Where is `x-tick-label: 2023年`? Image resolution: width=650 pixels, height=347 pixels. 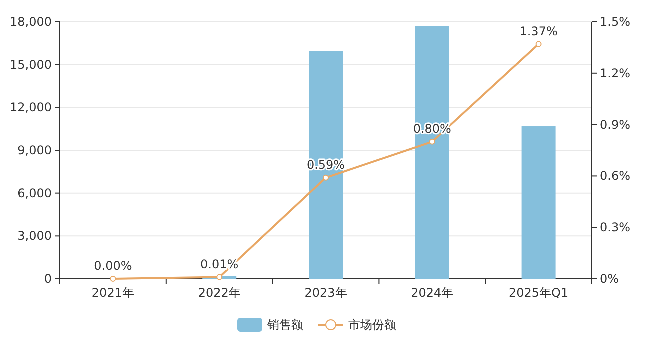 x-tick-label: 2023年 is located at coordinates (326, 293).